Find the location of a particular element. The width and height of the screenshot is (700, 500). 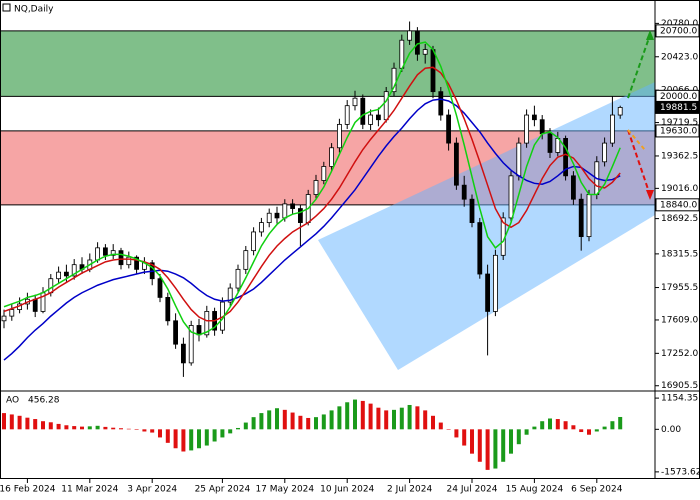

x-tick-label: 10 Jun 2024 is located at coordinates (347, 490).